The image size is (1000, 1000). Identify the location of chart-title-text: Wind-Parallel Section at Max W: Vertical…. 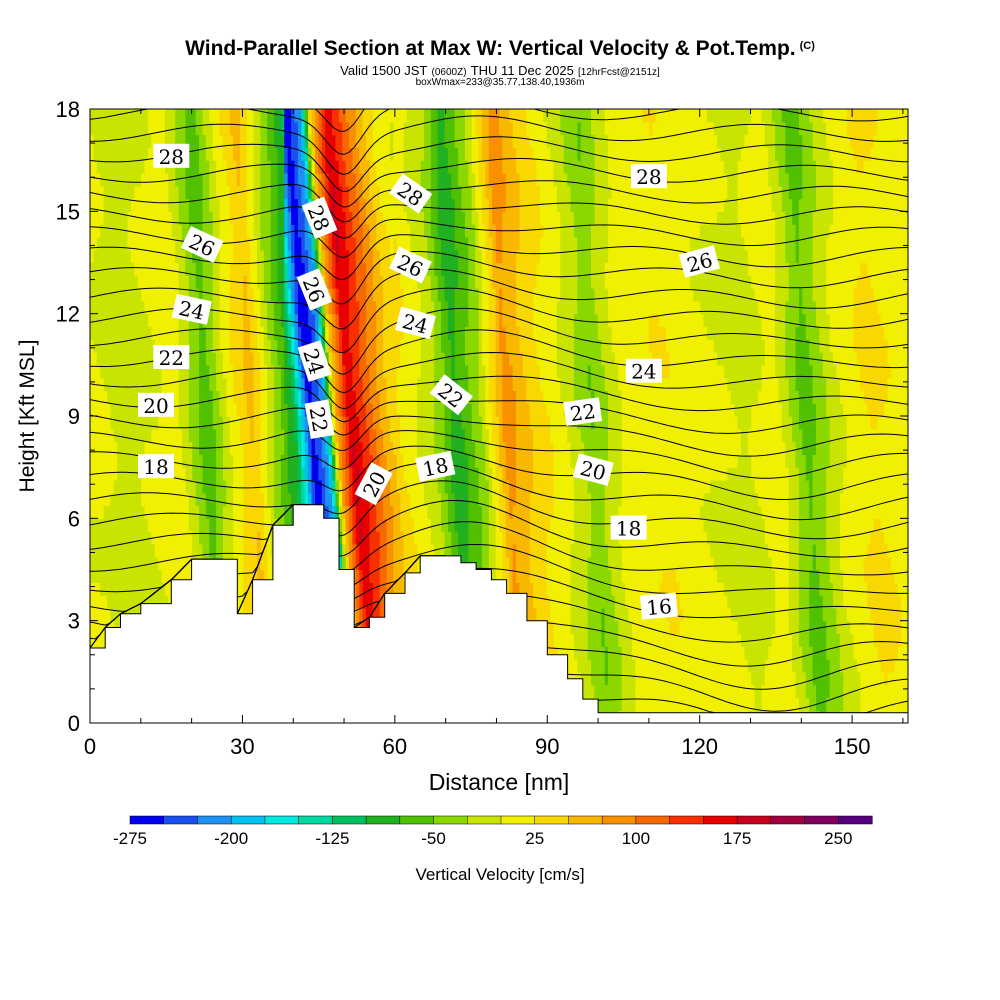
(490, 48).